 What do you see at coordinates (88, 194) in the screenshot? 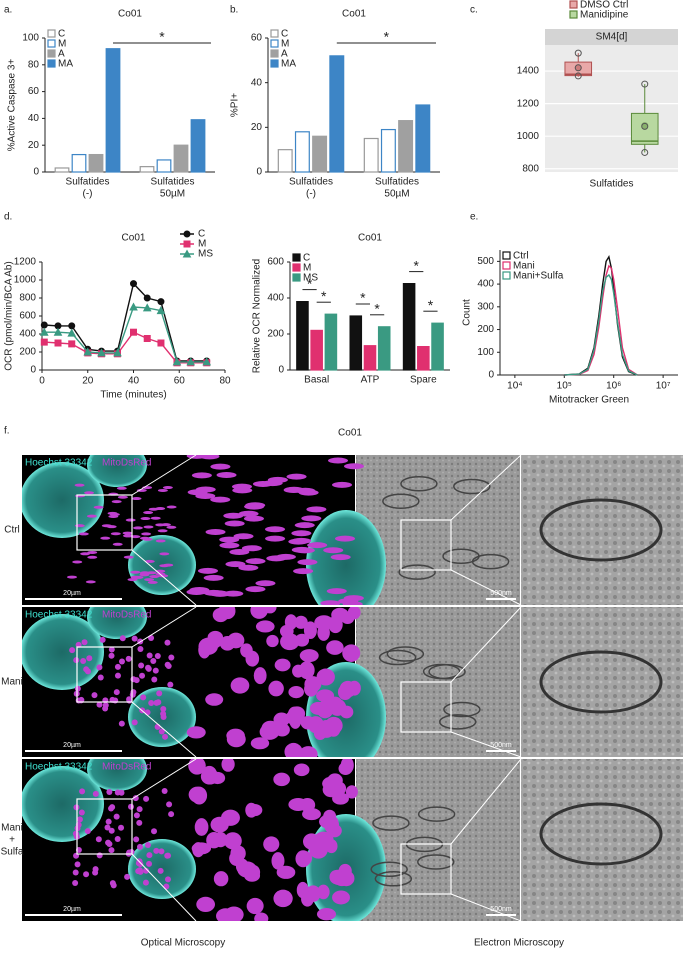
I see `x-tick-label: (-)` at bounding box center [88, 194].